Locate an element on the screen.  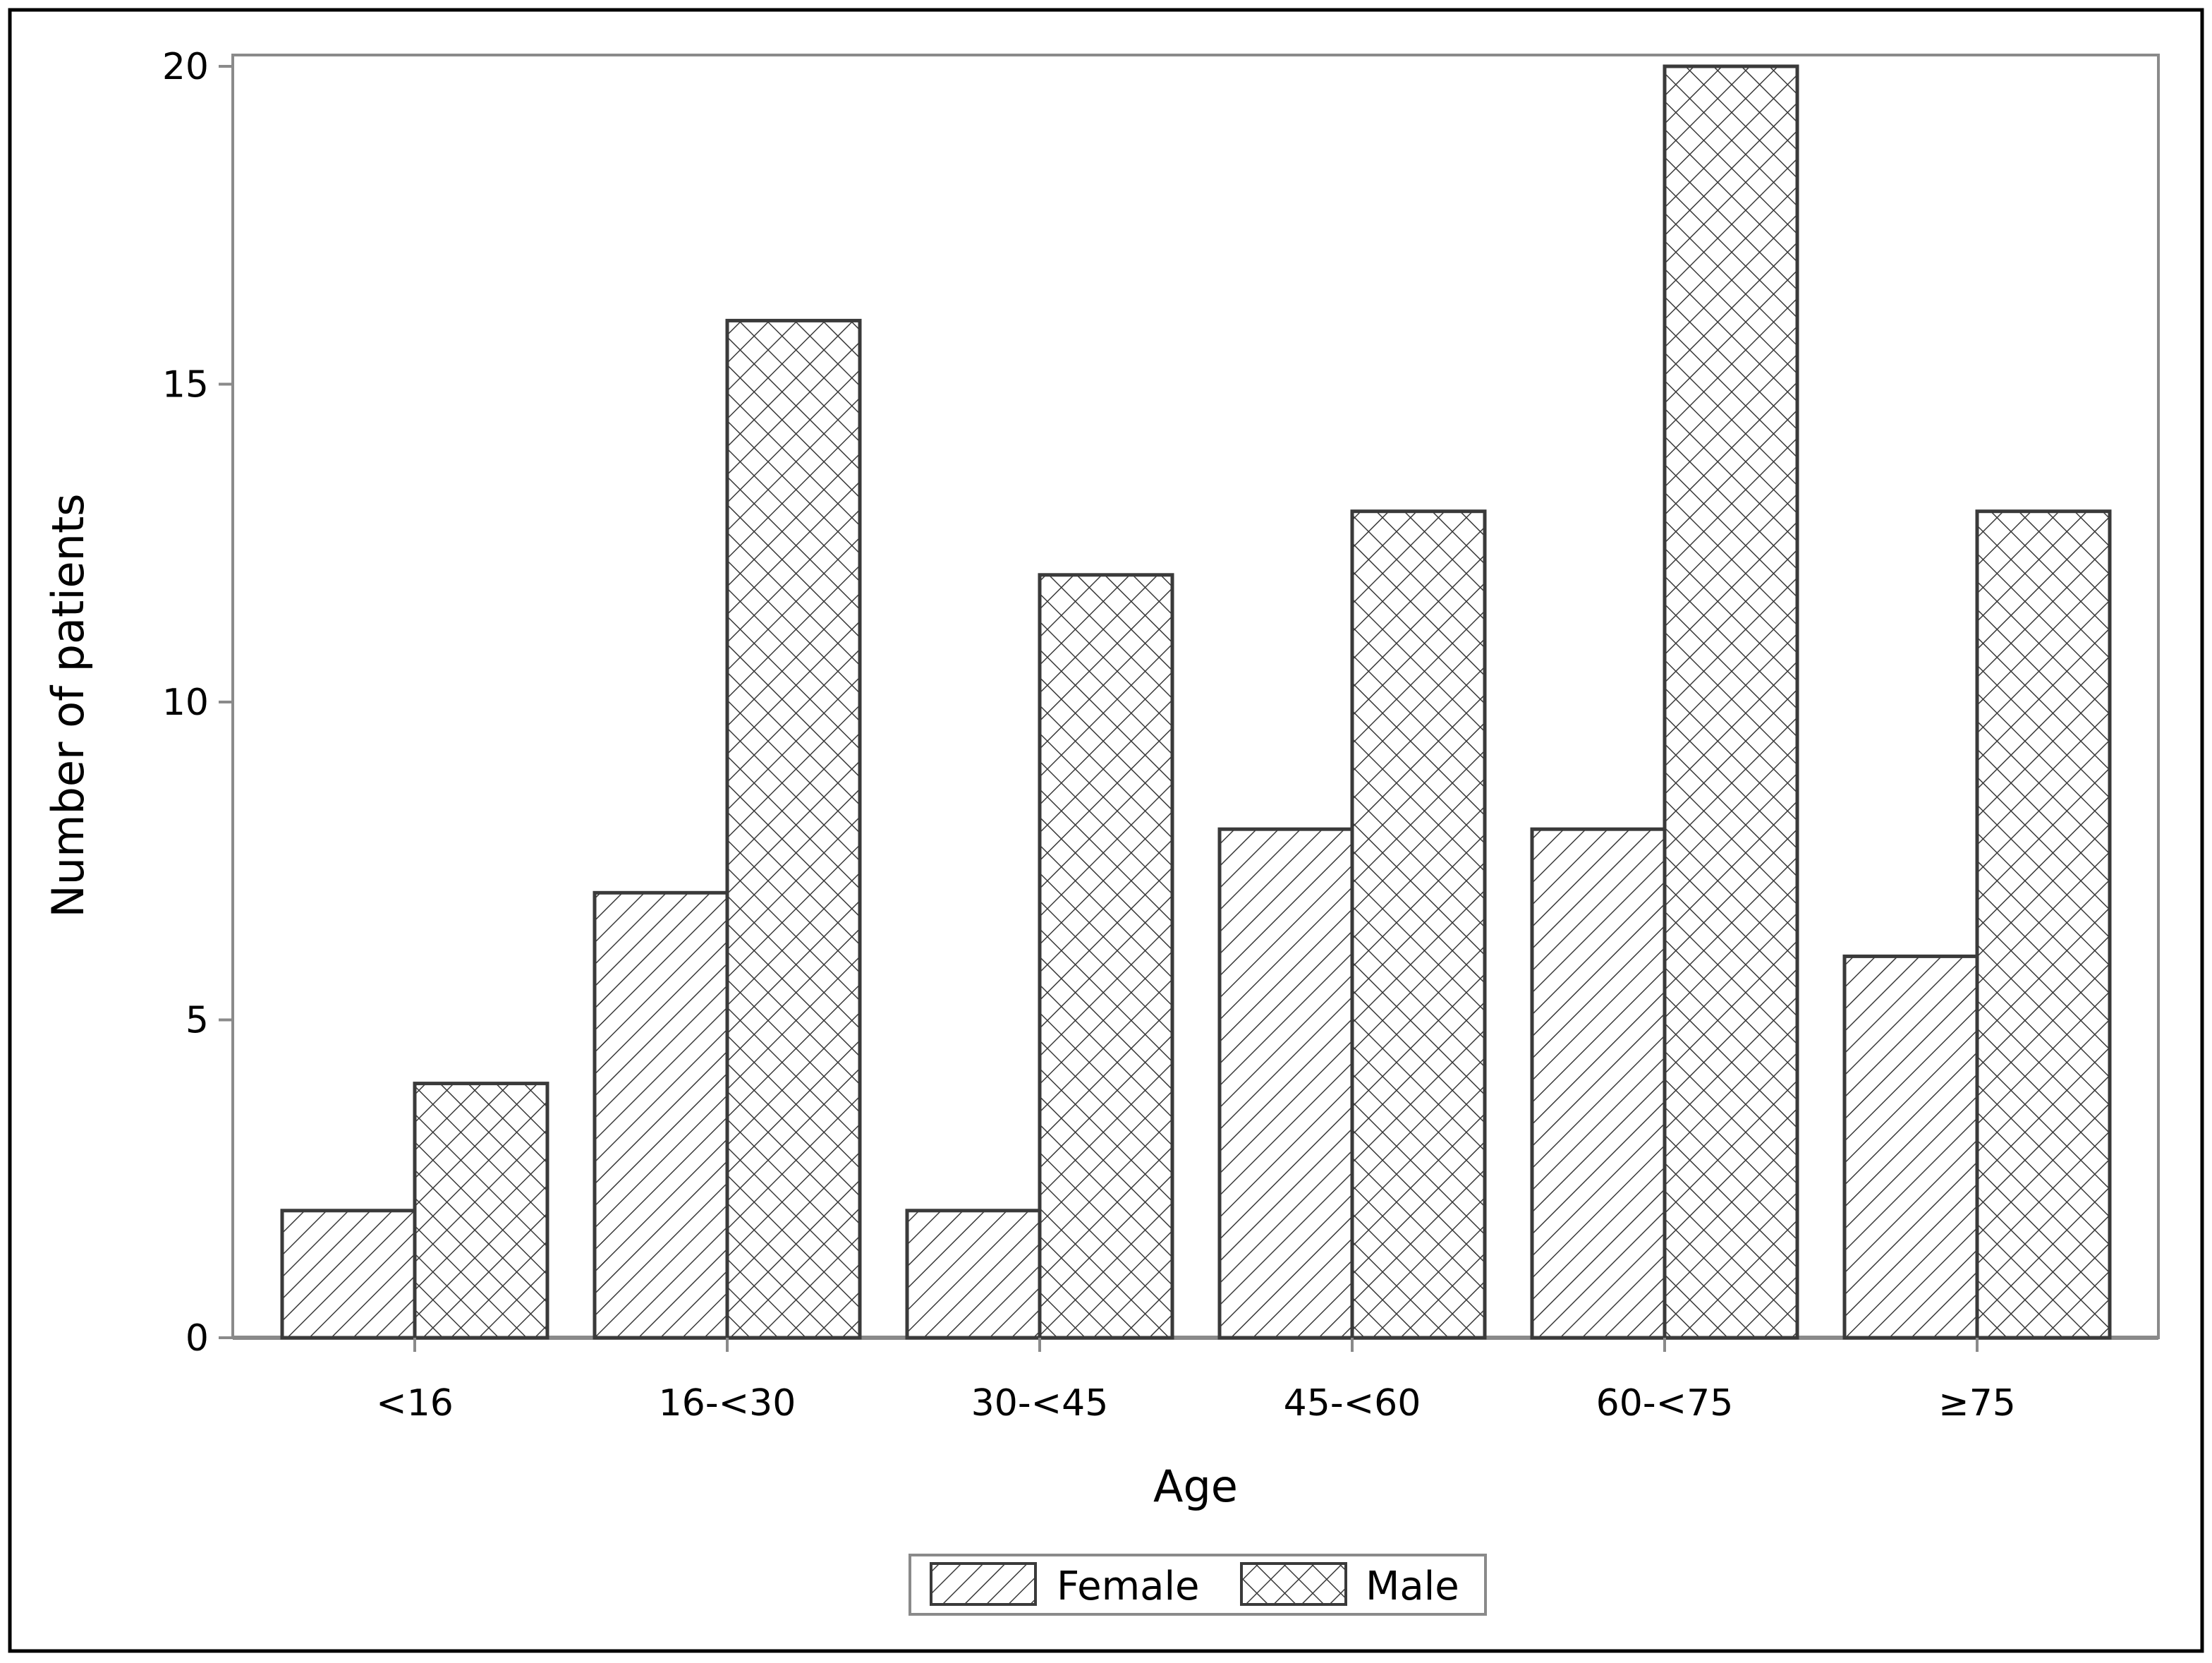
x-tick-label: 30-<45 is located at coordinates (1040, 1403).